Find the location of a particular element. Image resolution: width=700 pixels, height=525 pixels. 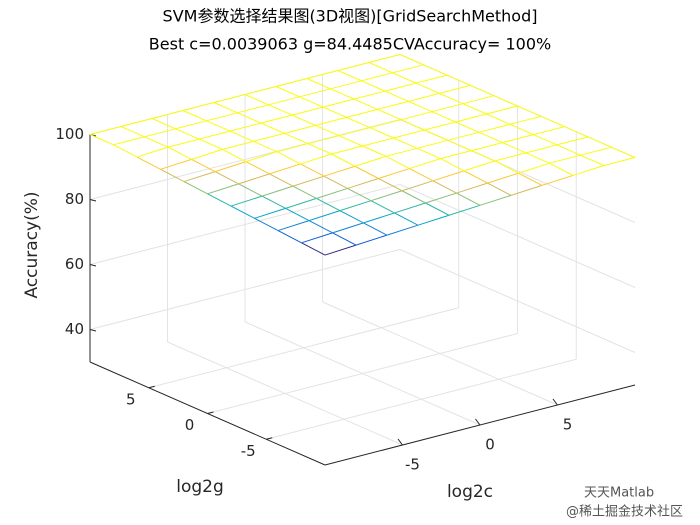

z-tick-label: 40 is located at coordinates (74, 329).